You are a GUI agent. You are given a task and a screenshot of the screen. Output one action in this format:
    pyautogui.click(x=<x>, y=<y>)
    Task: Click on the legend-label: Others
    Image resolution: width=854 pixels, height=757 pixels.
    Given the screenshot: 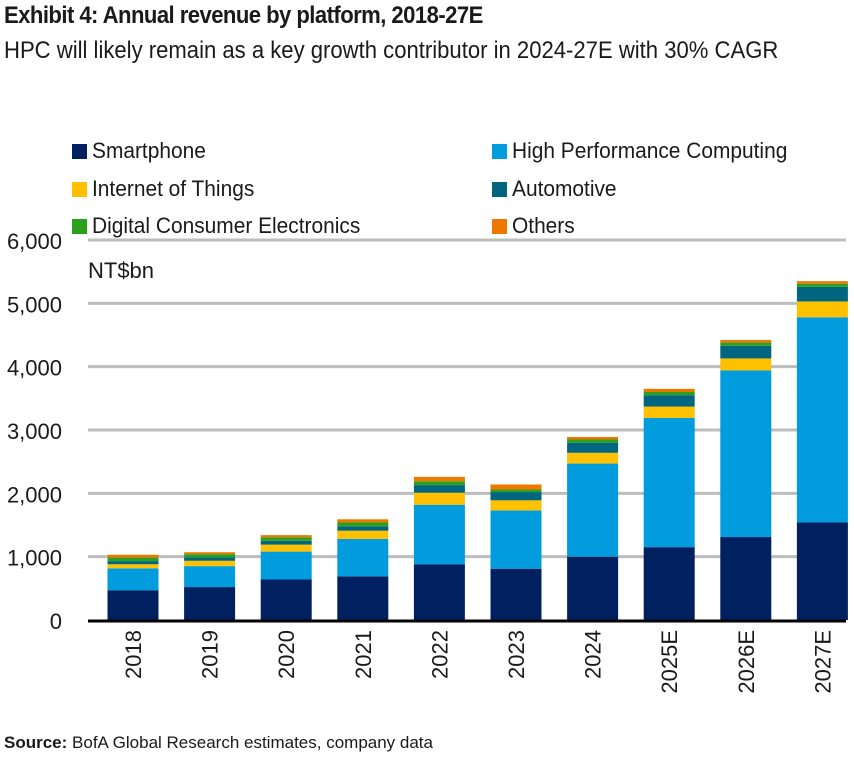 What is the action you would take?
    pyautogui.click(x=543, y=225)
    